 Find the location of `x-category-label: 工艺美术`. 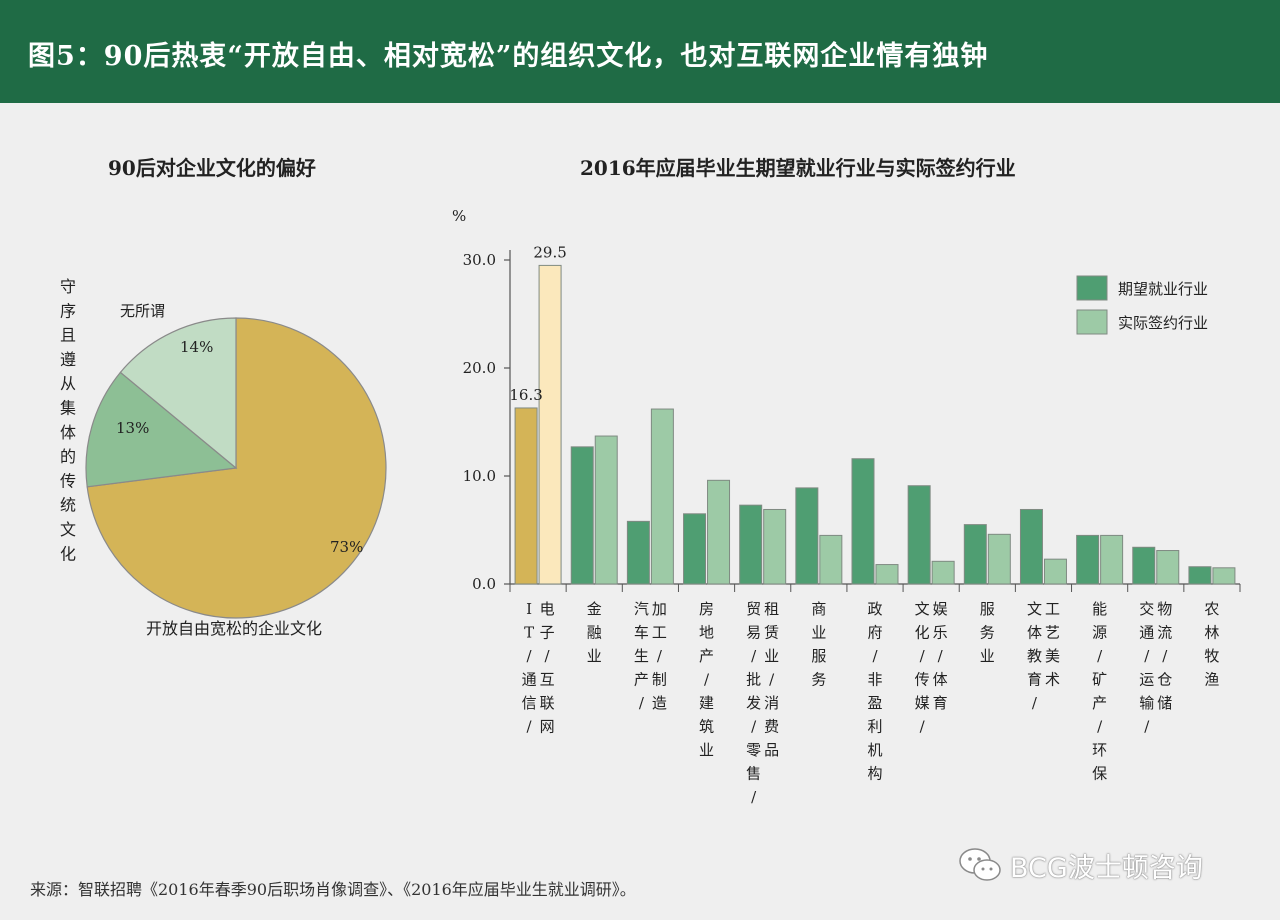

x-category-label: 工艺美术 is located at coordinates (1052, 644).